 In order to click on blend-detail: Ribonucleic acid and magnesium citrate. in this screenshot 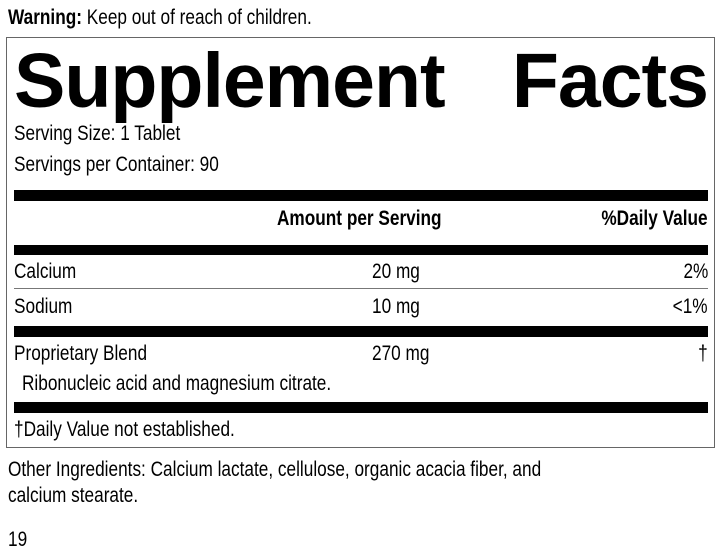, I will do `click(177, 383)`.